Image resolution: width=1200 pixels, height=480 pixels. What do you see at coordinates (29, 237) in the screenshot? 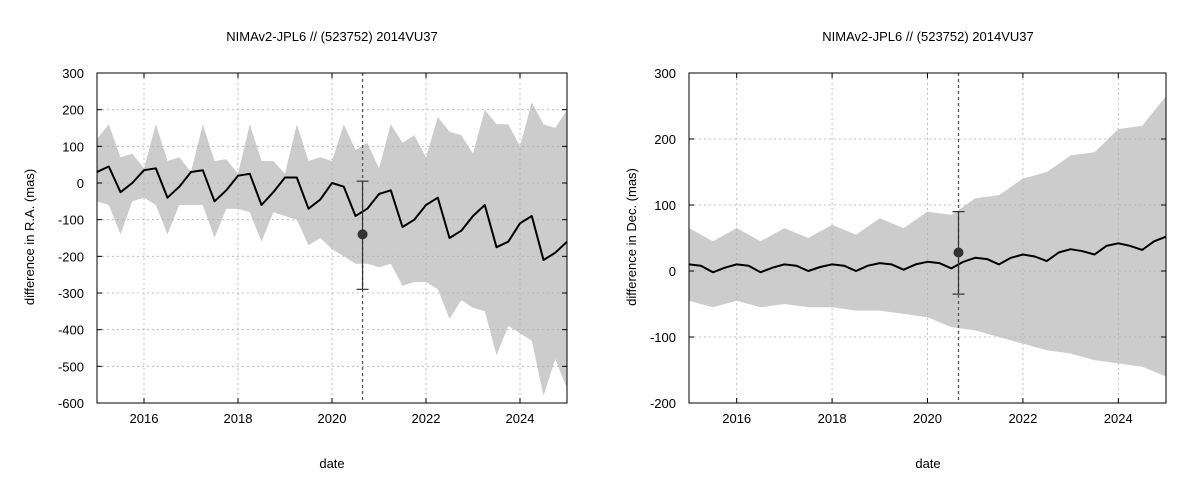
I see `y-axis-label: difference in R.A. (mas)` at bounding box center [29, 237].